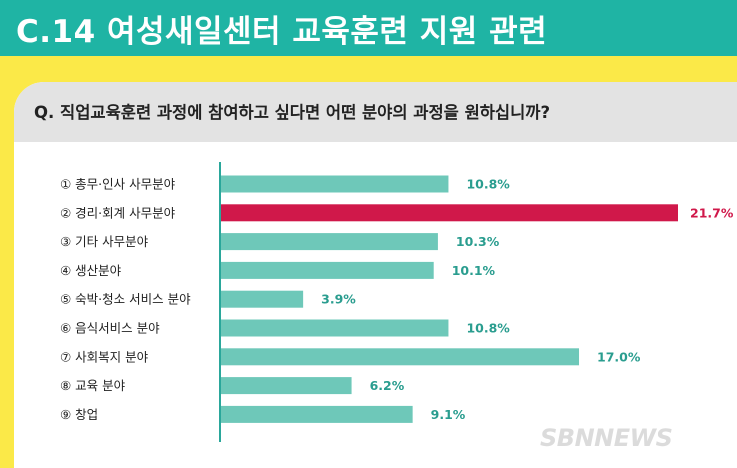 The width and height of the screenshot is (737, 468). I want to click on value-label: 17.0%, so click(619, 356).